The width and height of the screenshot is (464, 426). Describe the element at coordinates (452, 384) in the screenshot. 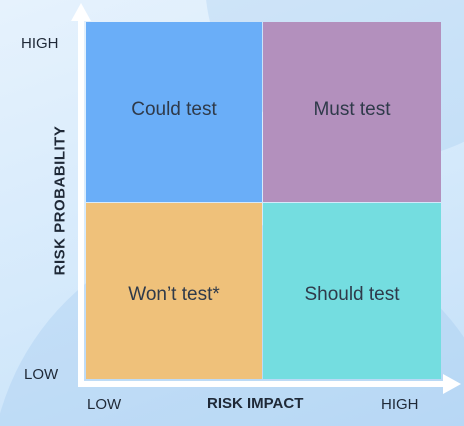

I see `x-axis-arrow` at that location.